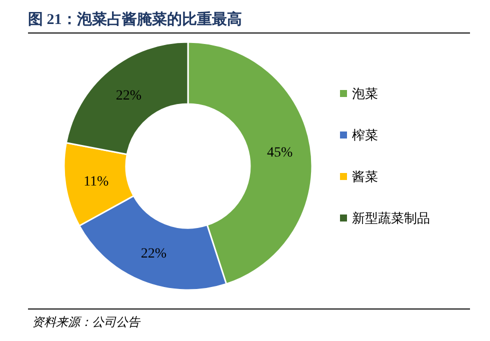 The image size is (490, 341). I want to click on legend-label: 榨菜, so click(365, 135).